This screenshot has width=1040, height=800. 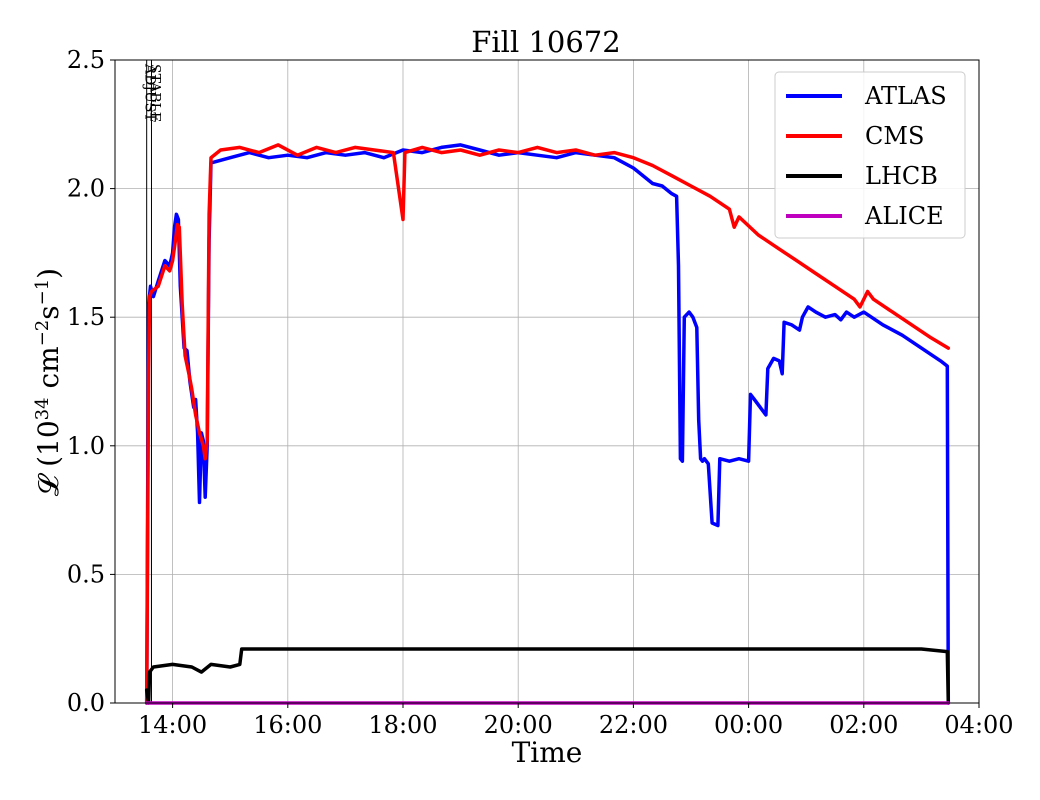 I want to click on legend-label-cms: CMS, so click(x=894, y=136).